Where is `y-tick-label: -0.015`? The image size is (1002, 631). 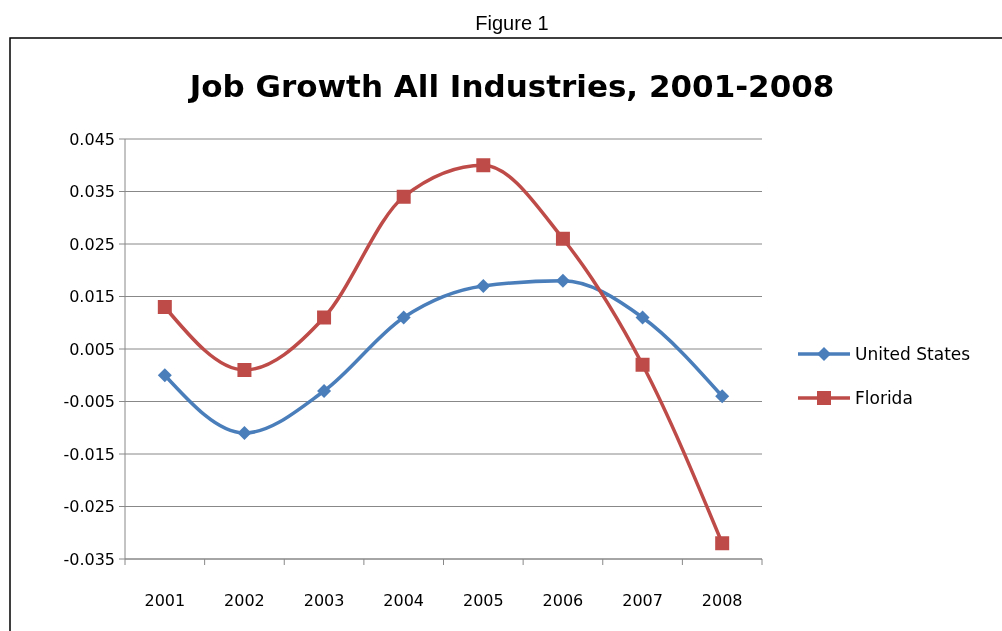
y-tick-label: -0.015 is located at coordinates (89, 454).